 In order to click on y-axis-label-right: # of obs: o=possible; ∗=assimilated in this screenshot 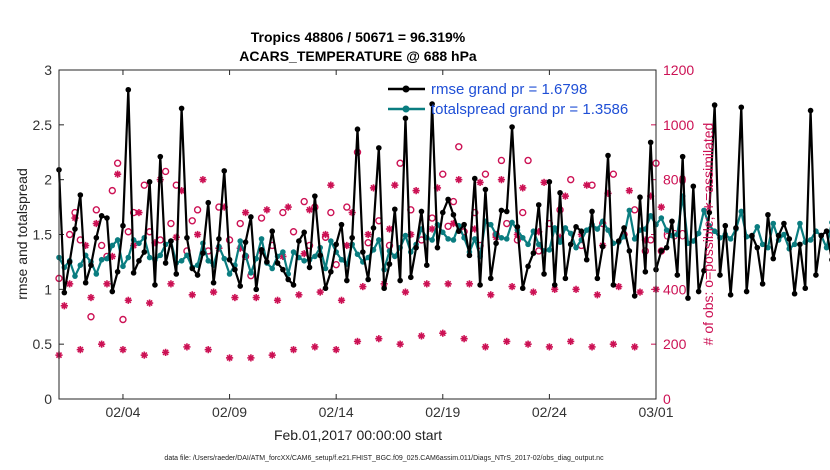, I will do `click(708, 234)`.